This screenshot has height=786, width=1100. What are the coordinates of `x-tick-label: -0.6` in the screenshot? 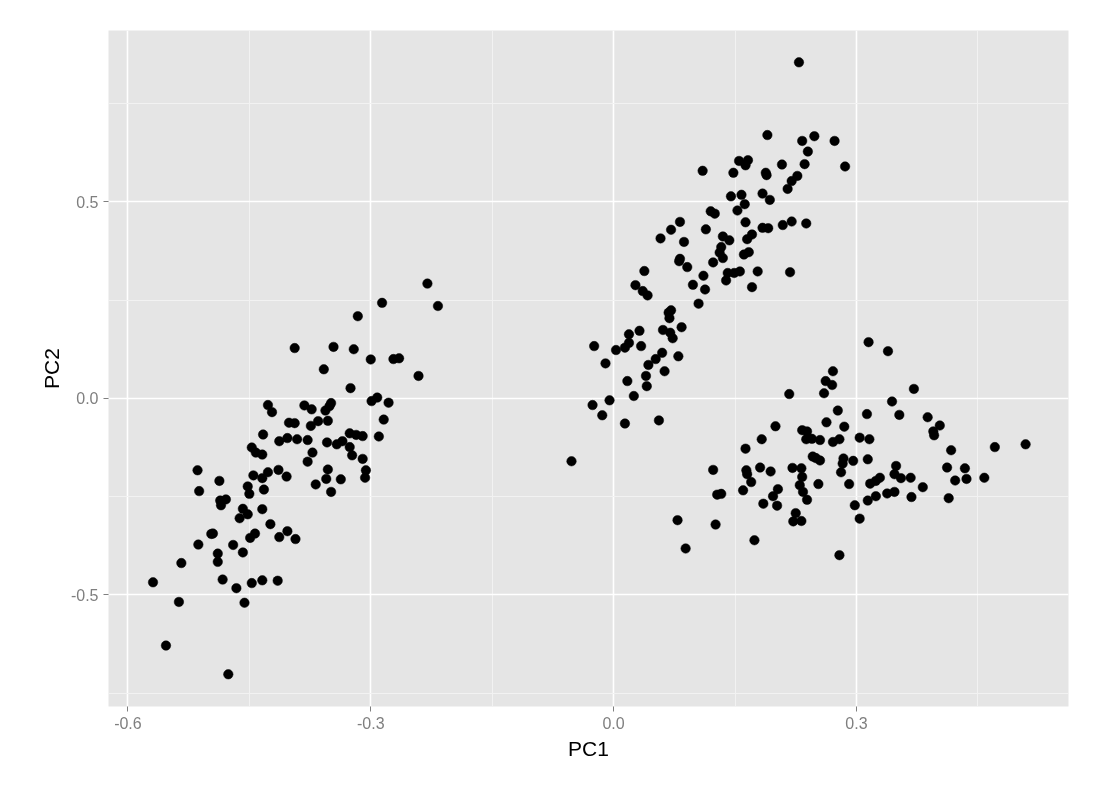 It's located at (128, 723).